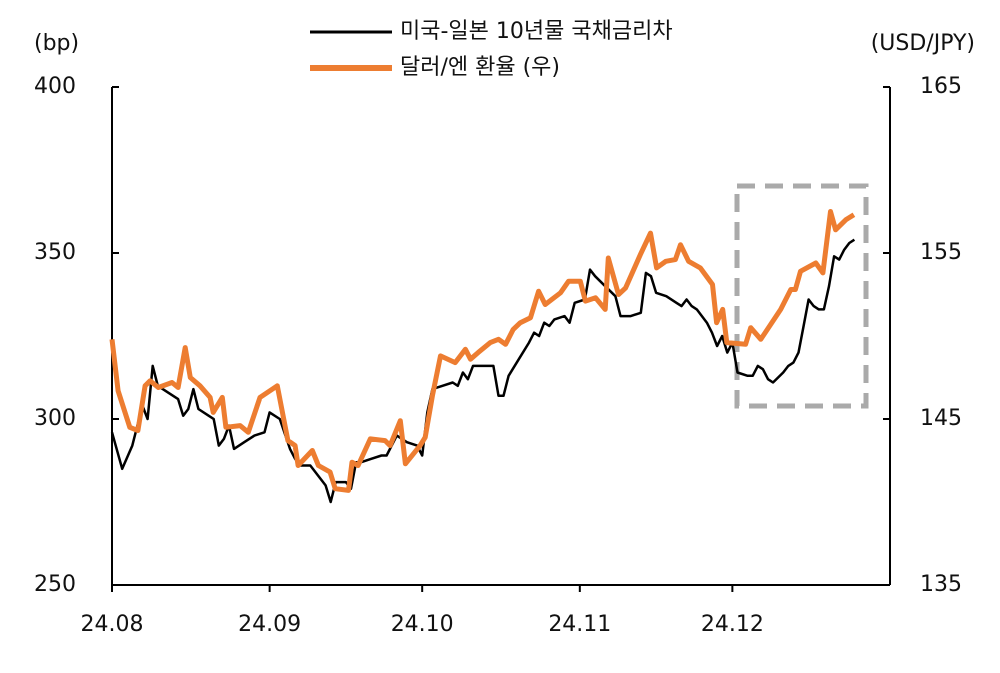  I want to click on x-tick-label: 24.08, so click(112, 624).